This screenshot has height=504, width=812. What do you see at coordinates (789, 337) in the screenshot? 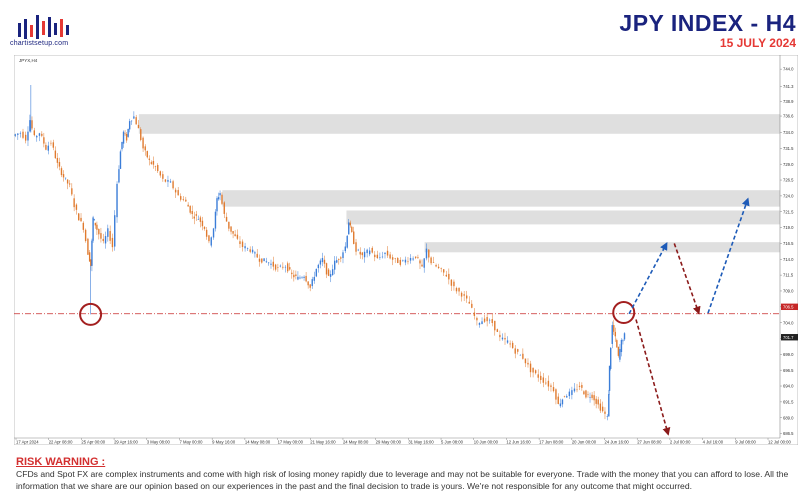
I see `price-tag-bg` at bounding box center [789, 337].